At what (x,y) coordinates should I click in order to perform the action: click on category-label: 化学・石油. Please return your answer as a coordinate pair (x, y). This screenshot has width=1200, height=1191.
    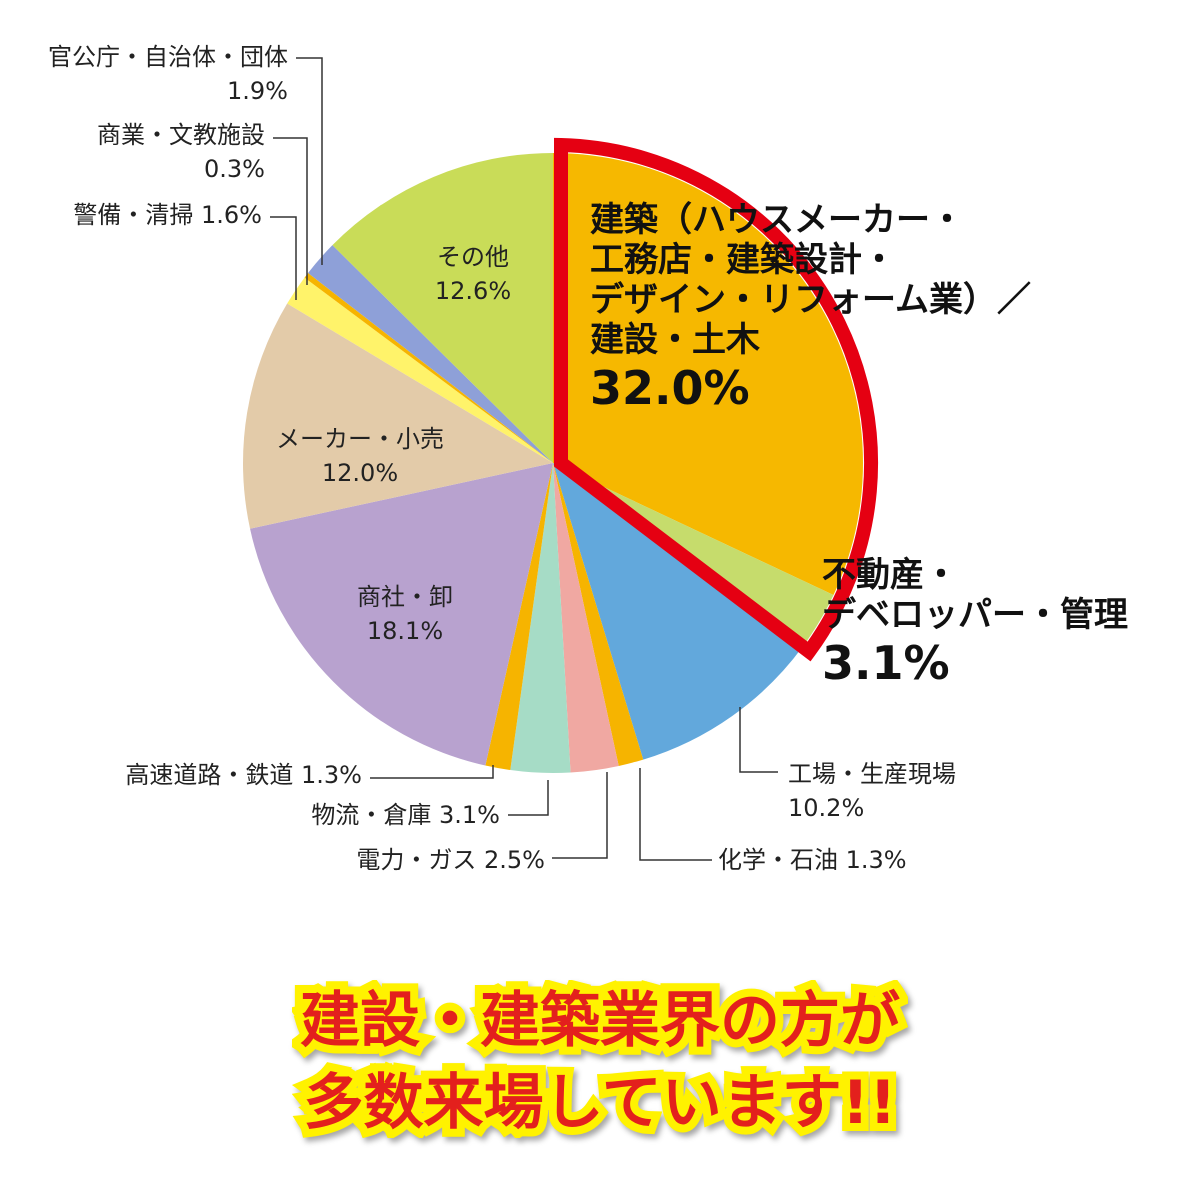
    Looking at the image, I should click on (778, 860).